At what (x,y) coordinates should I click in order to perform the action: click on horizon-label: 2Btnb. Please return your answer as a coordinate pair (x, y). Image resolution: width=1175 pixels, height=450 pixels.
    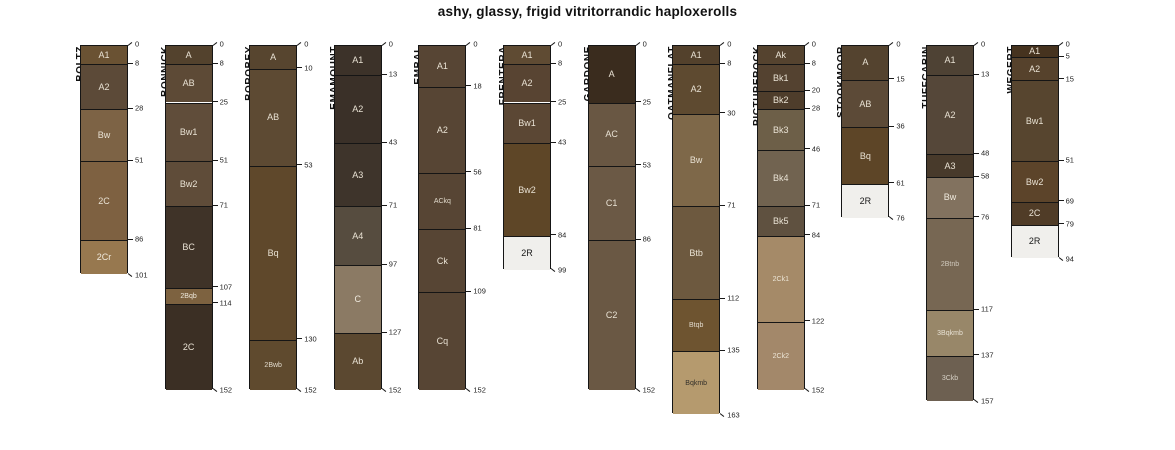
    Looking at the image, I should click on (950, 265).